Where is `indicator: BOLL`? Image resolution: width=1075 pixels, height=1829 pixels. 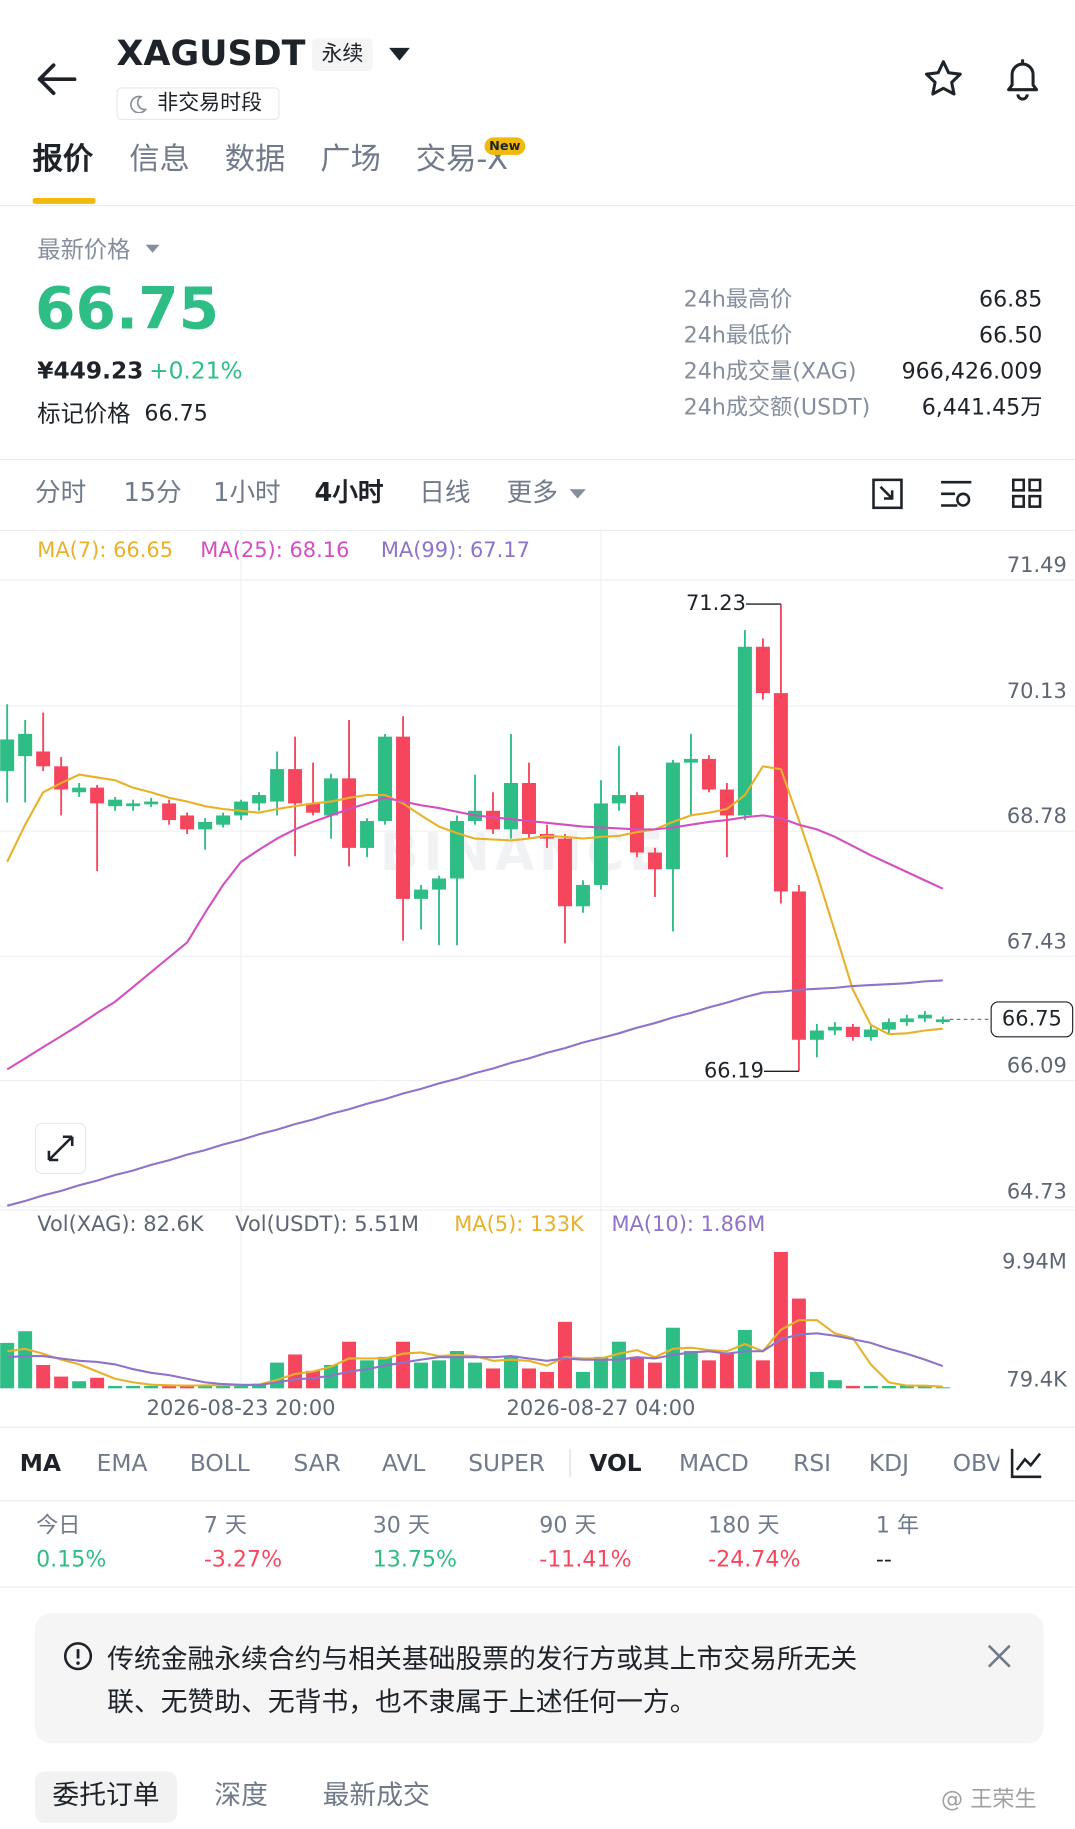
indicator: BOLL is located at coordinates (219, 1462).